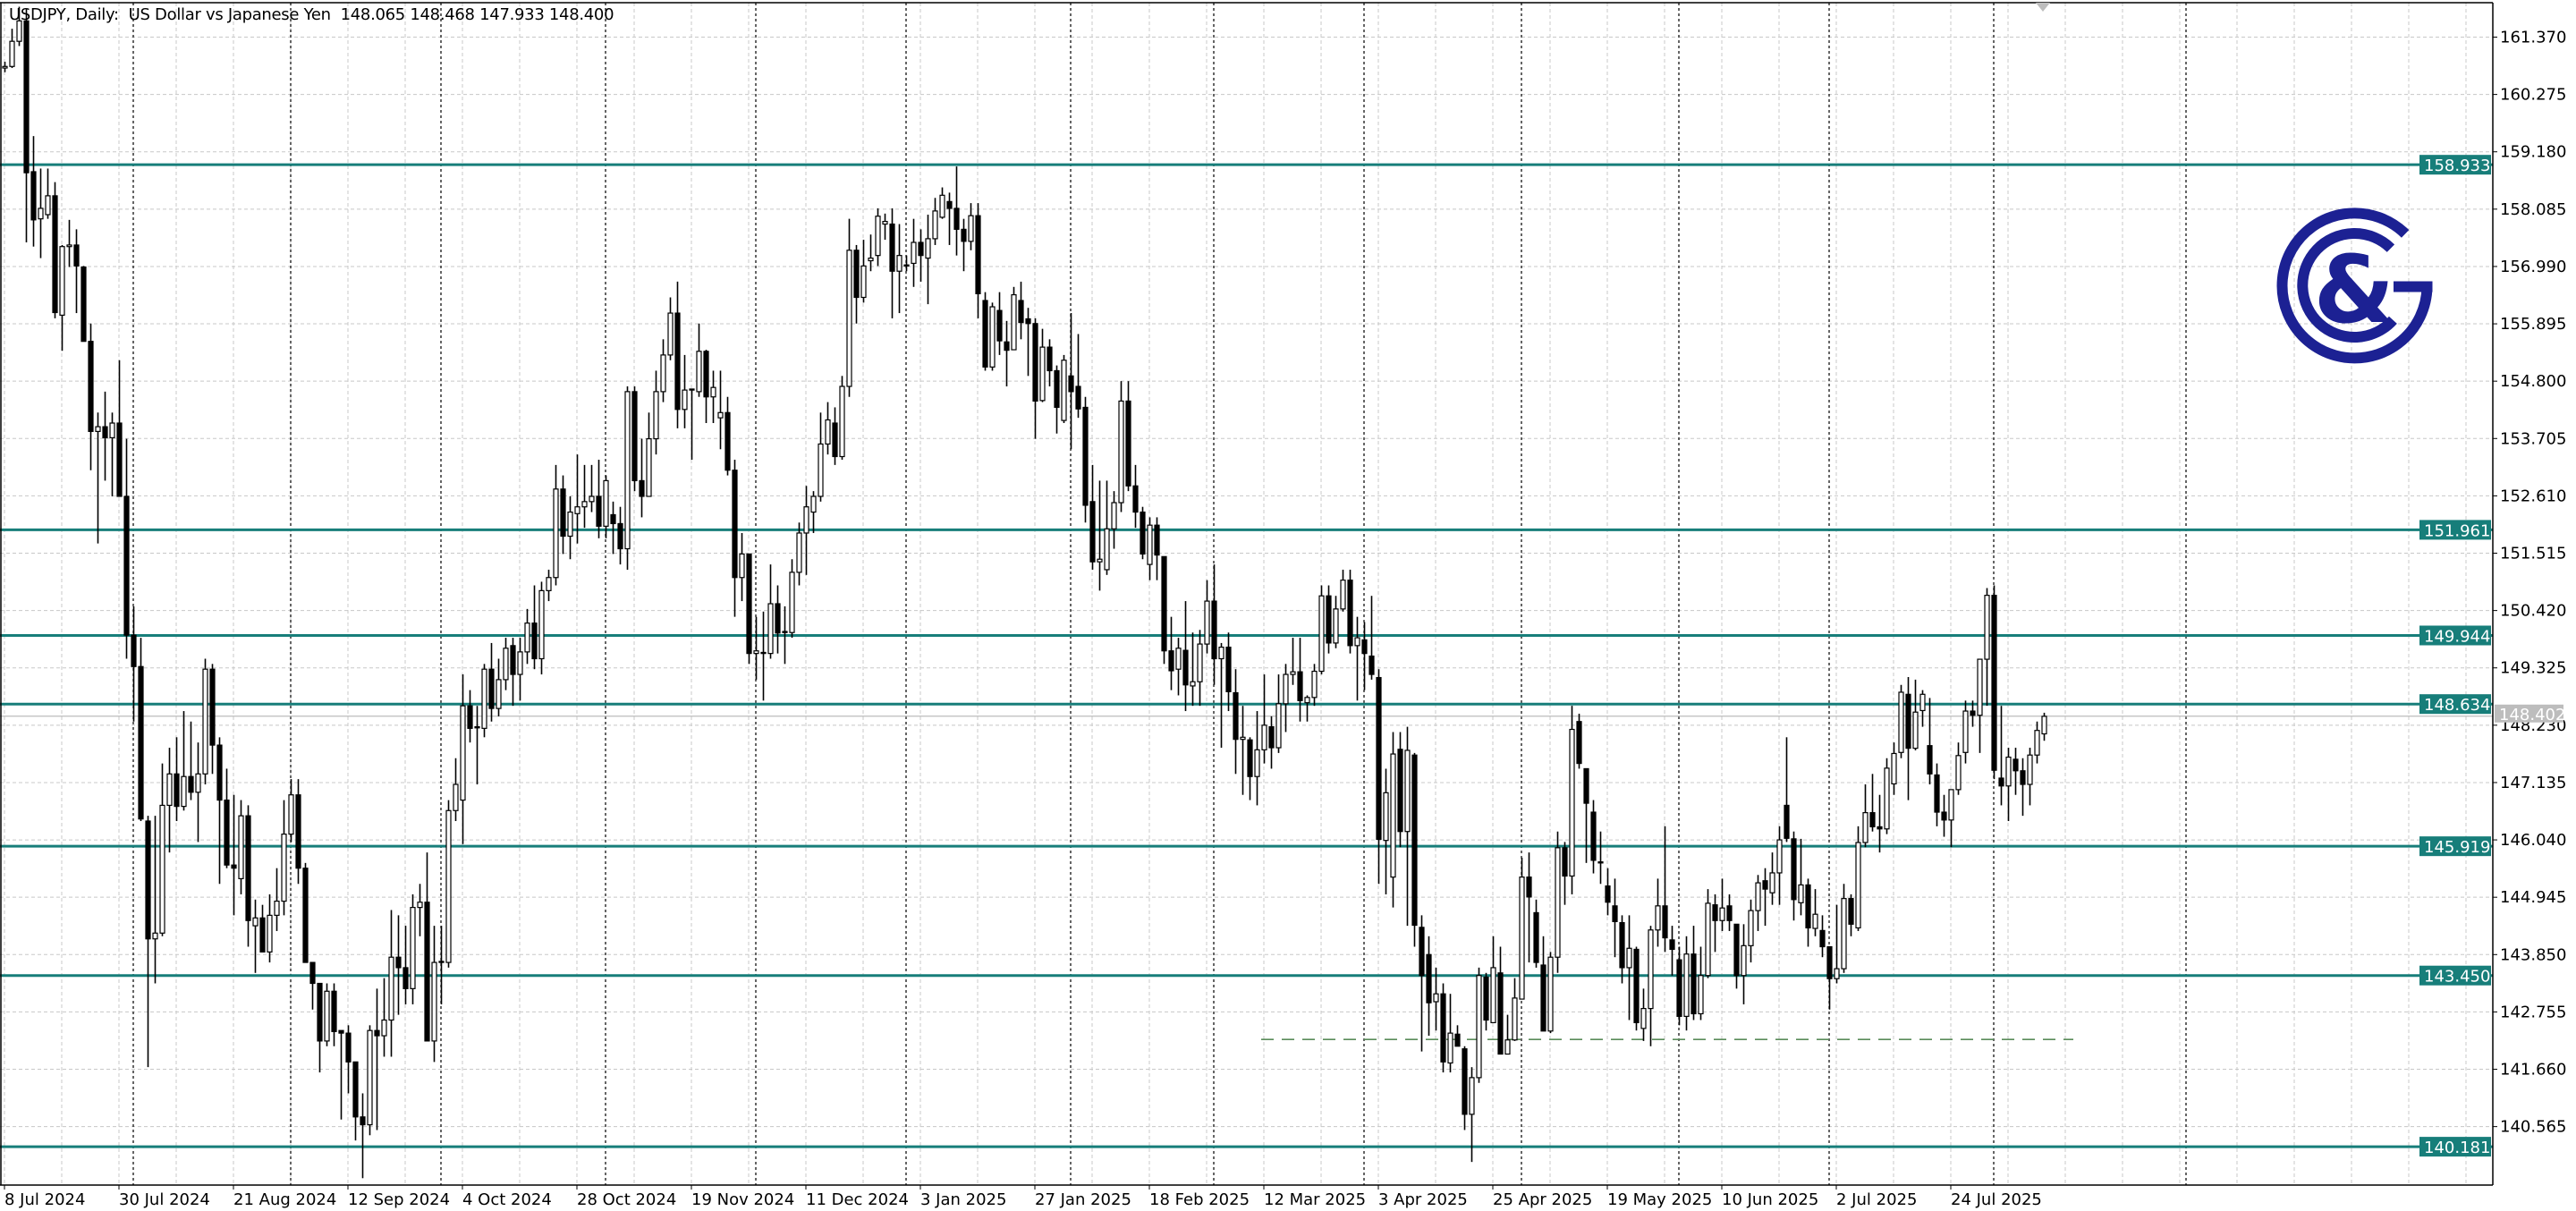  Describe the element at coordinates (2457, 166) in the screenshot. I see `level-label: 158.933` at that location.